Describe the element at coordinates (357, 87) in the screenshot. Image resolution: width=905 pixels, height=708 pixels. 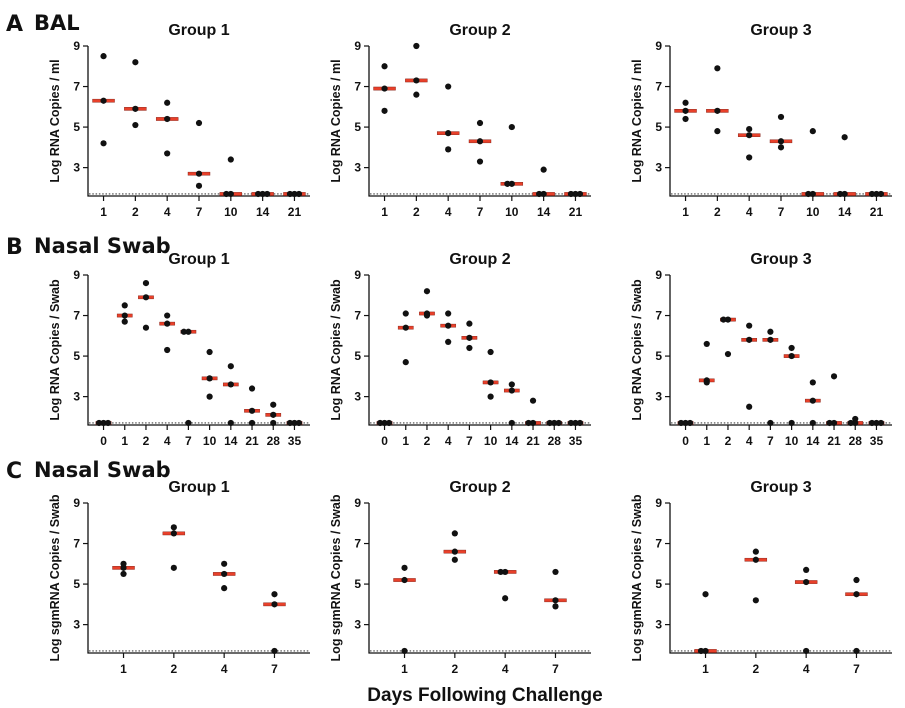
I see `y-tick-label: 7` at that location.